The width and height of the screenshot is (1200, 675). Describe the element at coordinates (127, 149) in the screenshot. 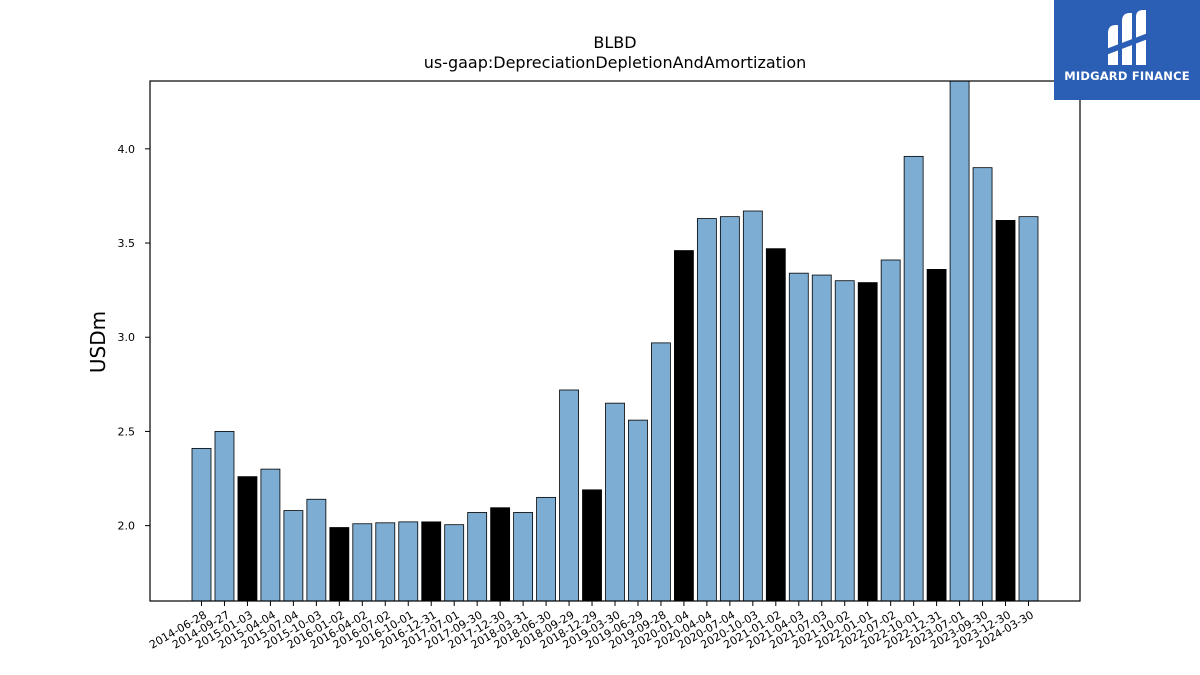

I see `y-tick-label: 4.0` at that location.